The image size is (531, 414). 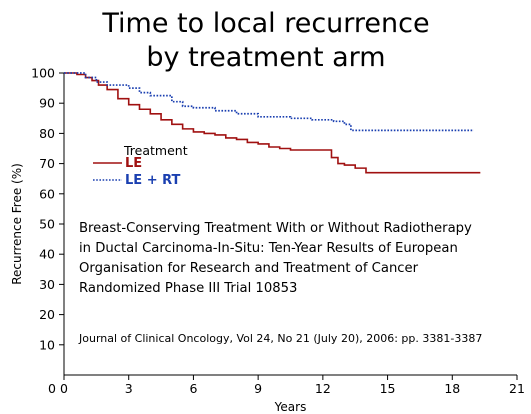 What do you see at coordinates (292, 385) in the screenshot?
I see `x-ticks: 0 3 6 9 12 15 18 21` at bounding box center [292, 385].